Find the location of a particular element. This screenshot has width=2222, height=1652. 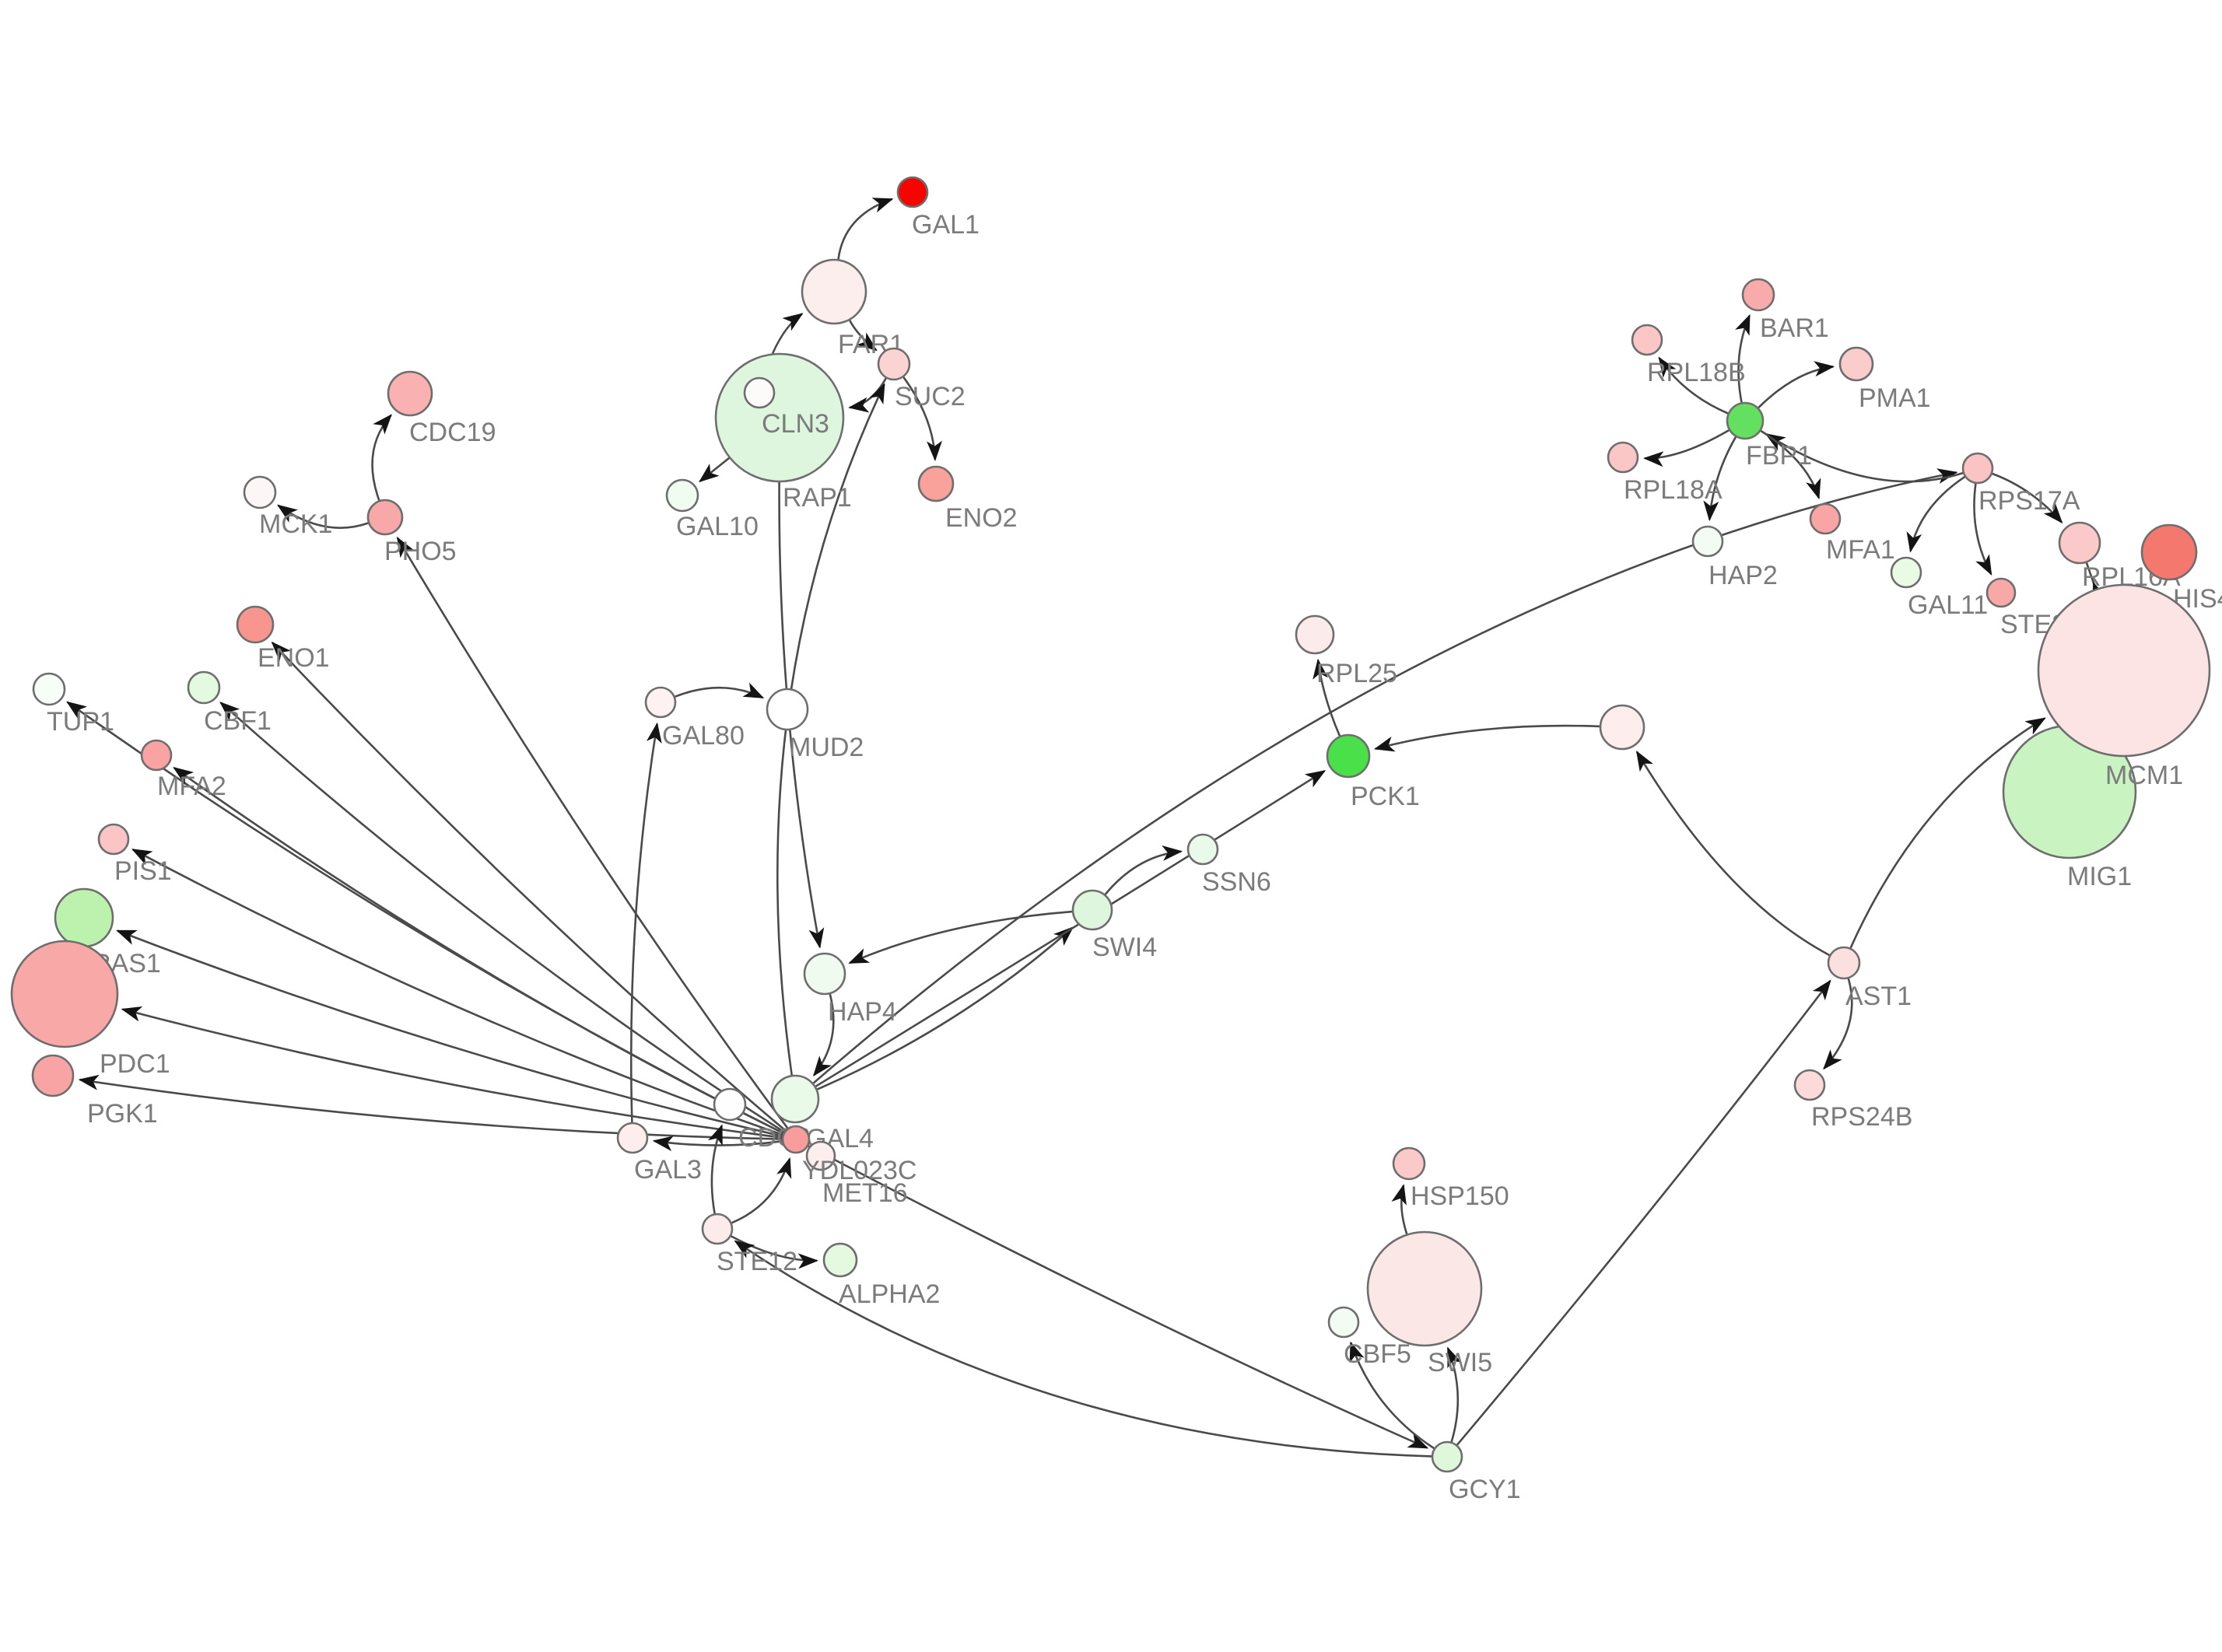

node-RPS17A: RPS17A is located at coordinates (2020, 484).